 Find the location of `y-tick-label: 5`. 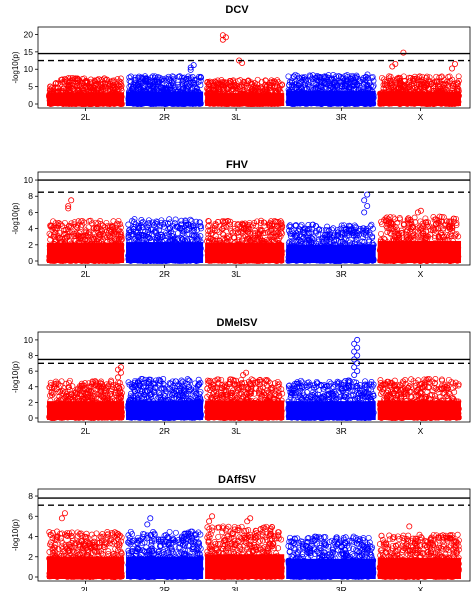

y-tick-label: 5 is located at coordinates (30, 87).